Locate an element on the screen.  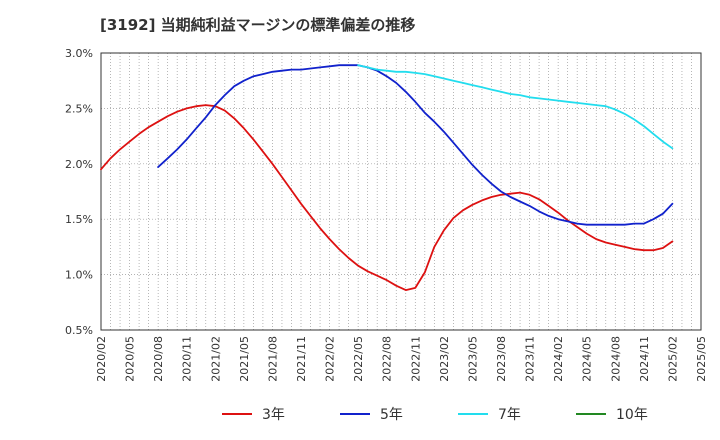
x-tick-label: 2021/11 is located at coordinates (301, 359).